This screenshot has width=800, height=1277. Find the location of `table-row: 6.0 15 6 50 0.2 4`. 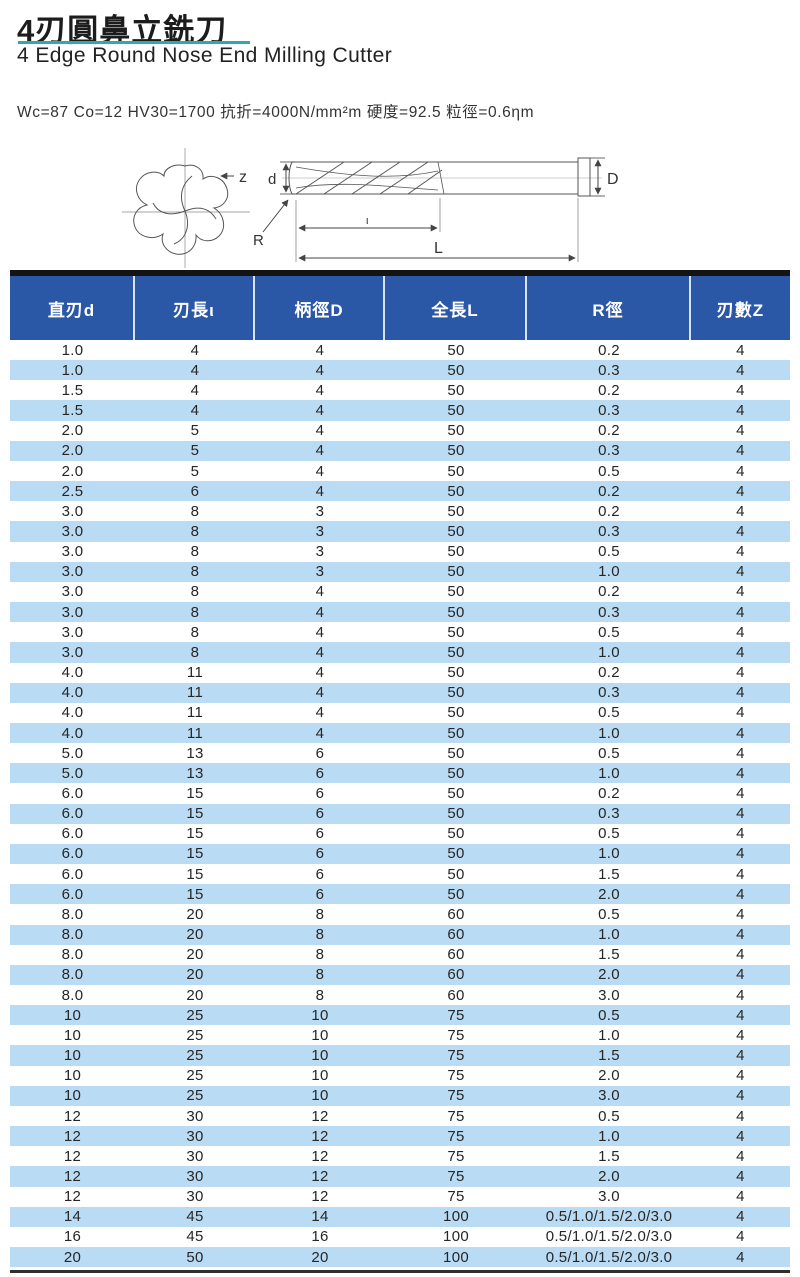

table-row: 6.0 15 6 50 0.2 4 is located at coordinates (400, 793).